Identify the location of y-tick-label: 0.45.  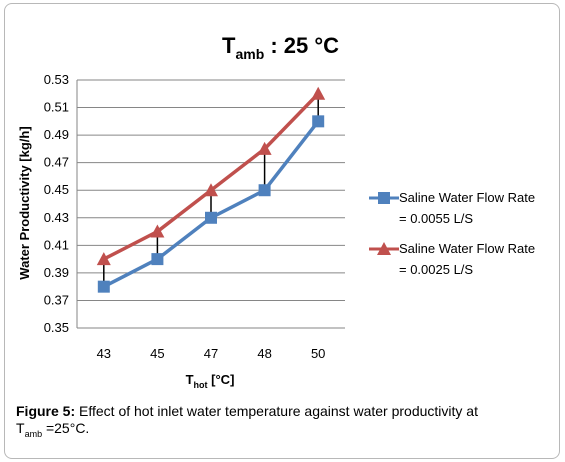
(56, 189).